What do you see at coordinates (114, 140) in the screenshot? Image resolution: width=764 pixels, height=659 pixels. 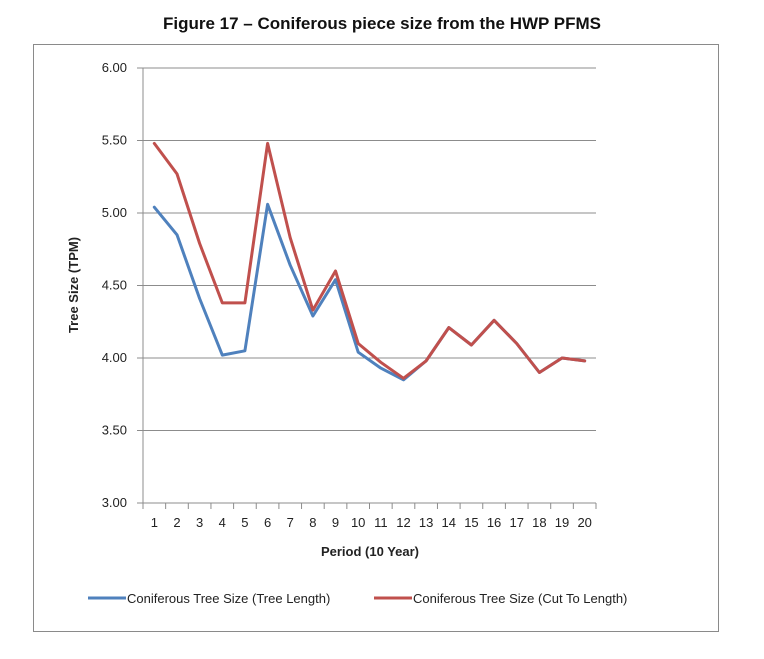 I see `y-tick-label-5: 5.50` at bounding box center [114, 140].